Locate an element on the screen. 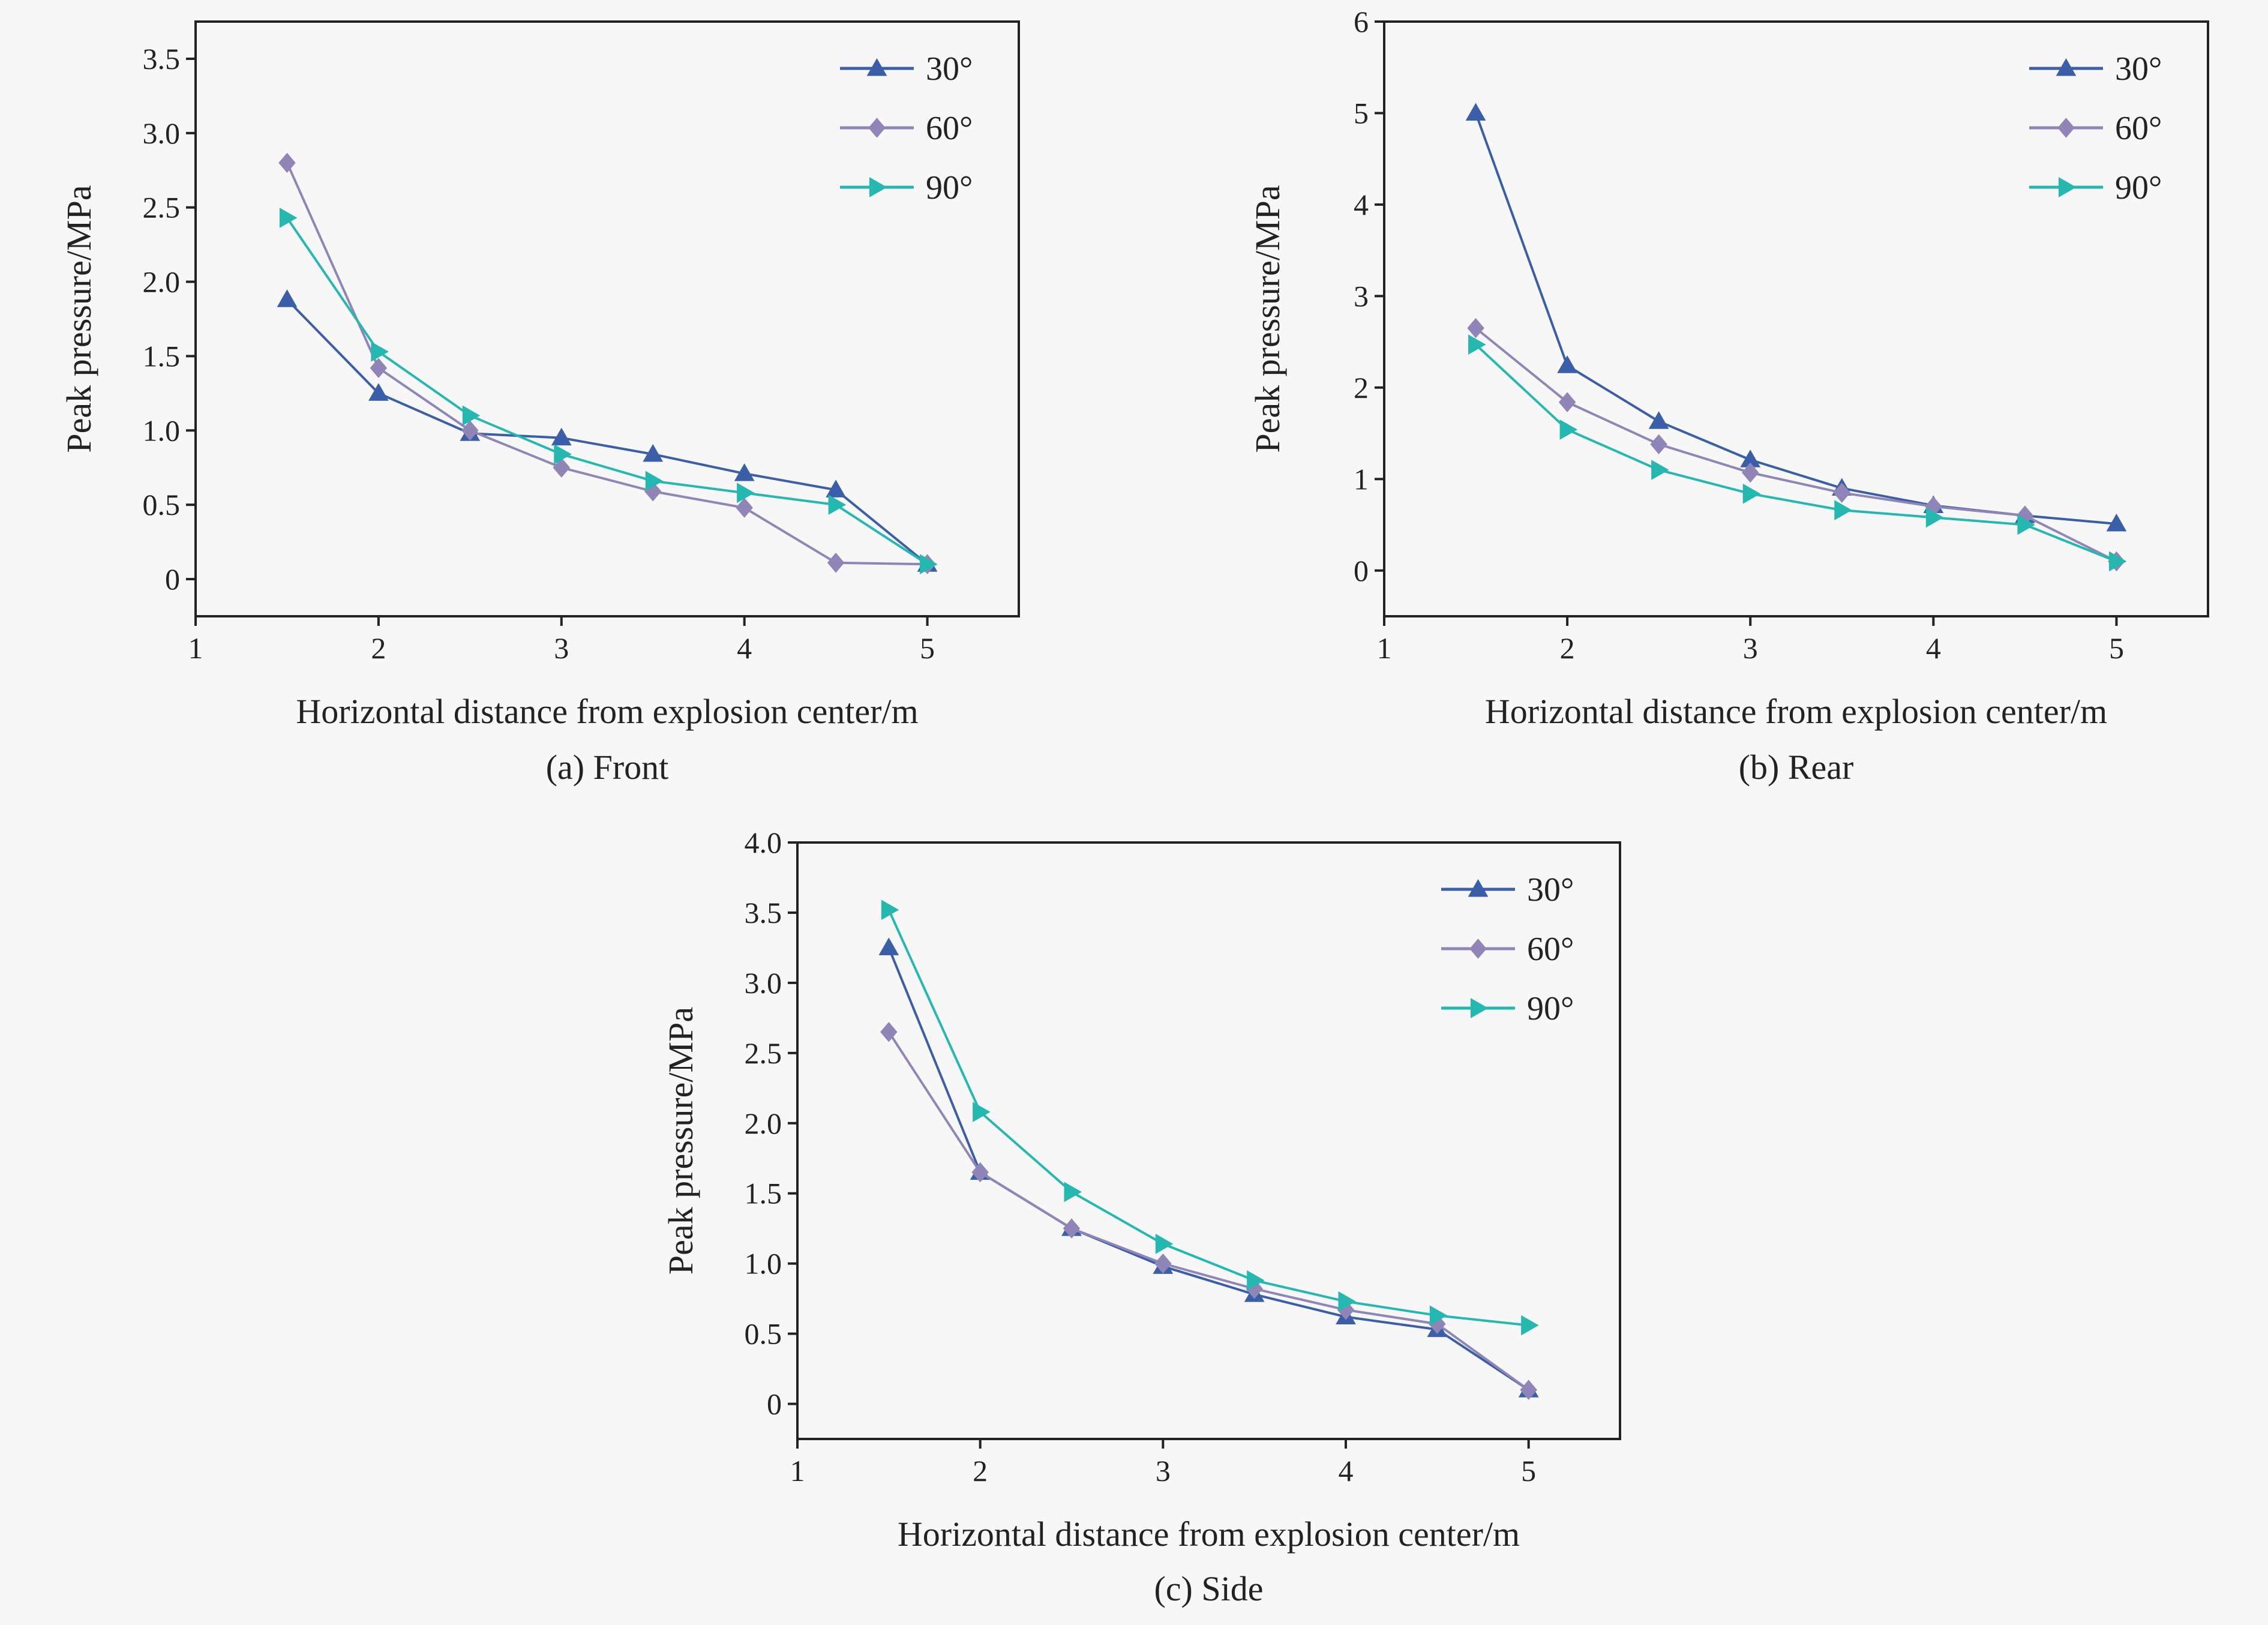 This screenshot has height=1625, width=2268. panel-caption: (b) Rear is located at coordinates (1797, 767).